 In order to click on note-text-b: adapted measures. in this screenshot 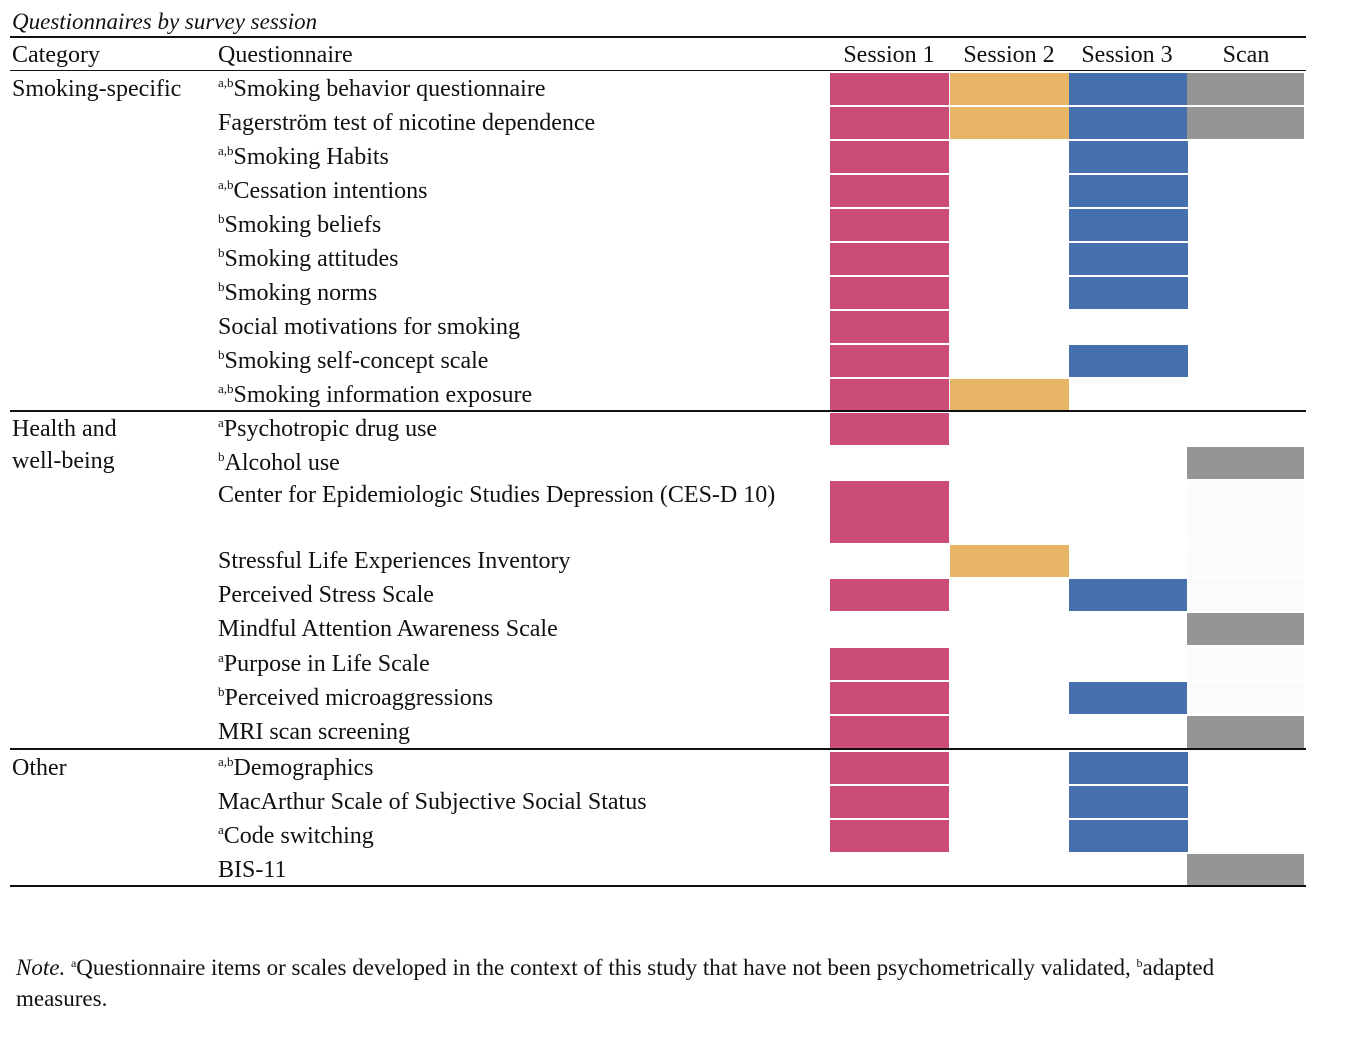, I will do `click(615, 983)`.